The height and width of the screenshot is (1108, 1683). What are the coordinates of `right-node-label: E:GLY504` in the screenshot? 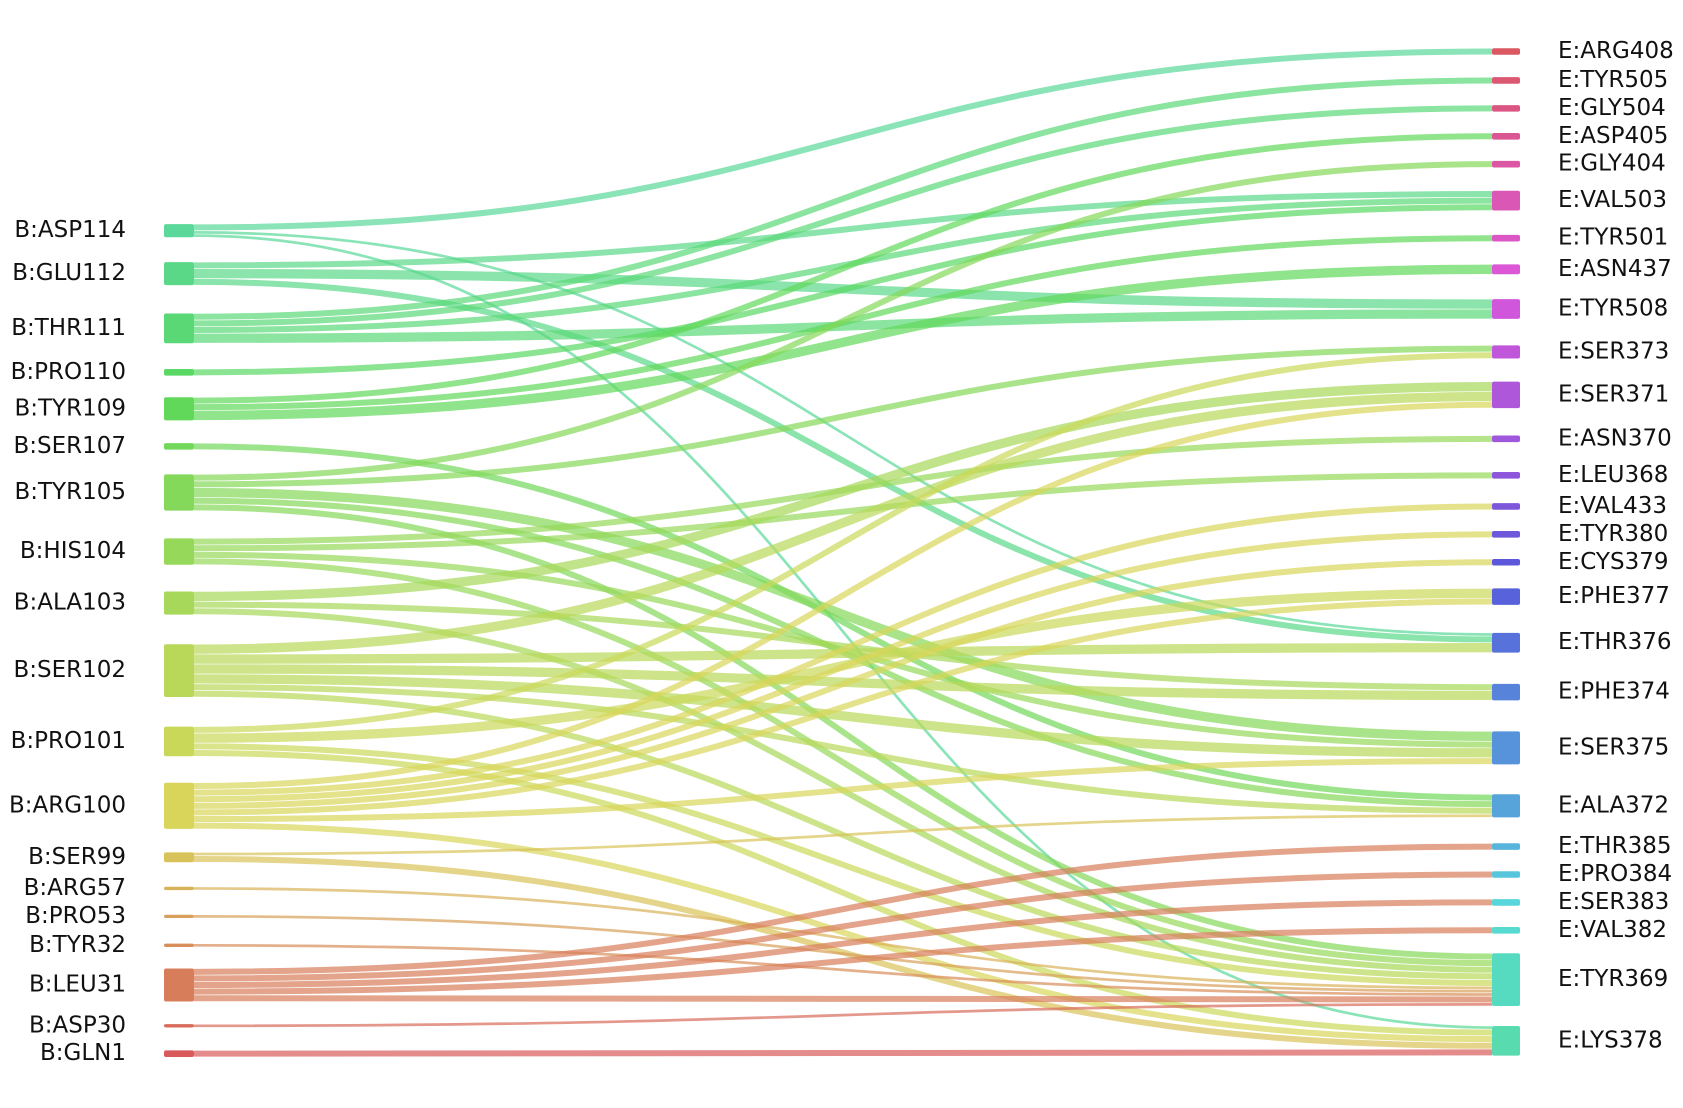 It's located at (1612, 108).